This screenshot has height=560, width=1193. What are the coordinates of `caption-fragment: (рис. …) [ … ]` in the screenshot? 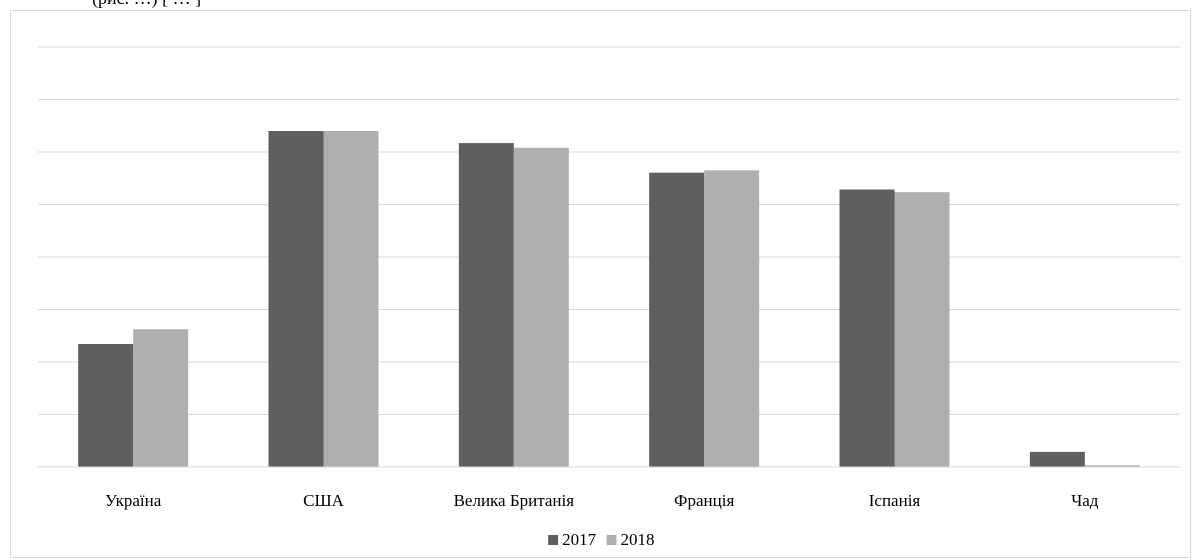 It's located at (596, 4).